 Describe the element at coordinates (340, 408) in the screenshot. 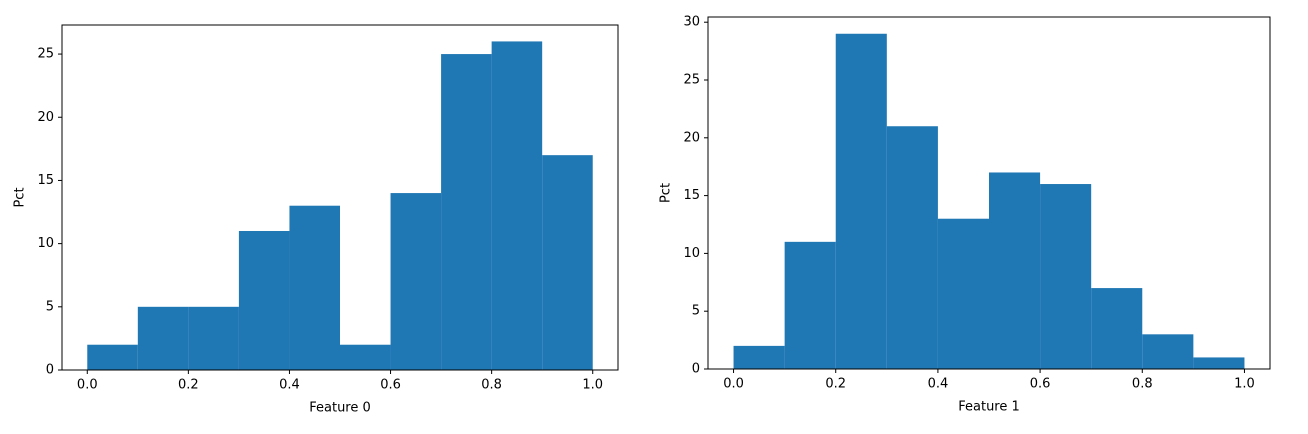

I see `x-axis-label: Feature 0` at that location.